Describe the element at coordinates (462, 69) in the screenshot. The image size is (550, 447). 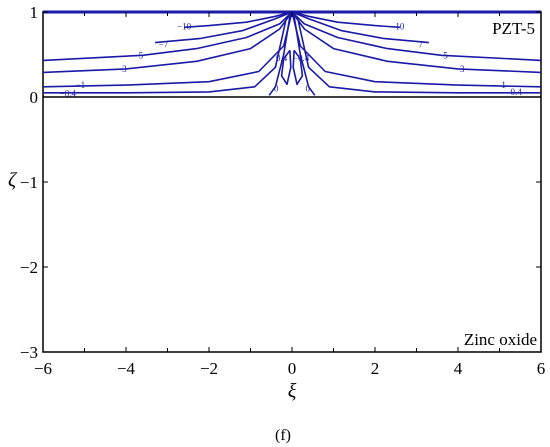
I see `contour-label-11: 3` at that location.